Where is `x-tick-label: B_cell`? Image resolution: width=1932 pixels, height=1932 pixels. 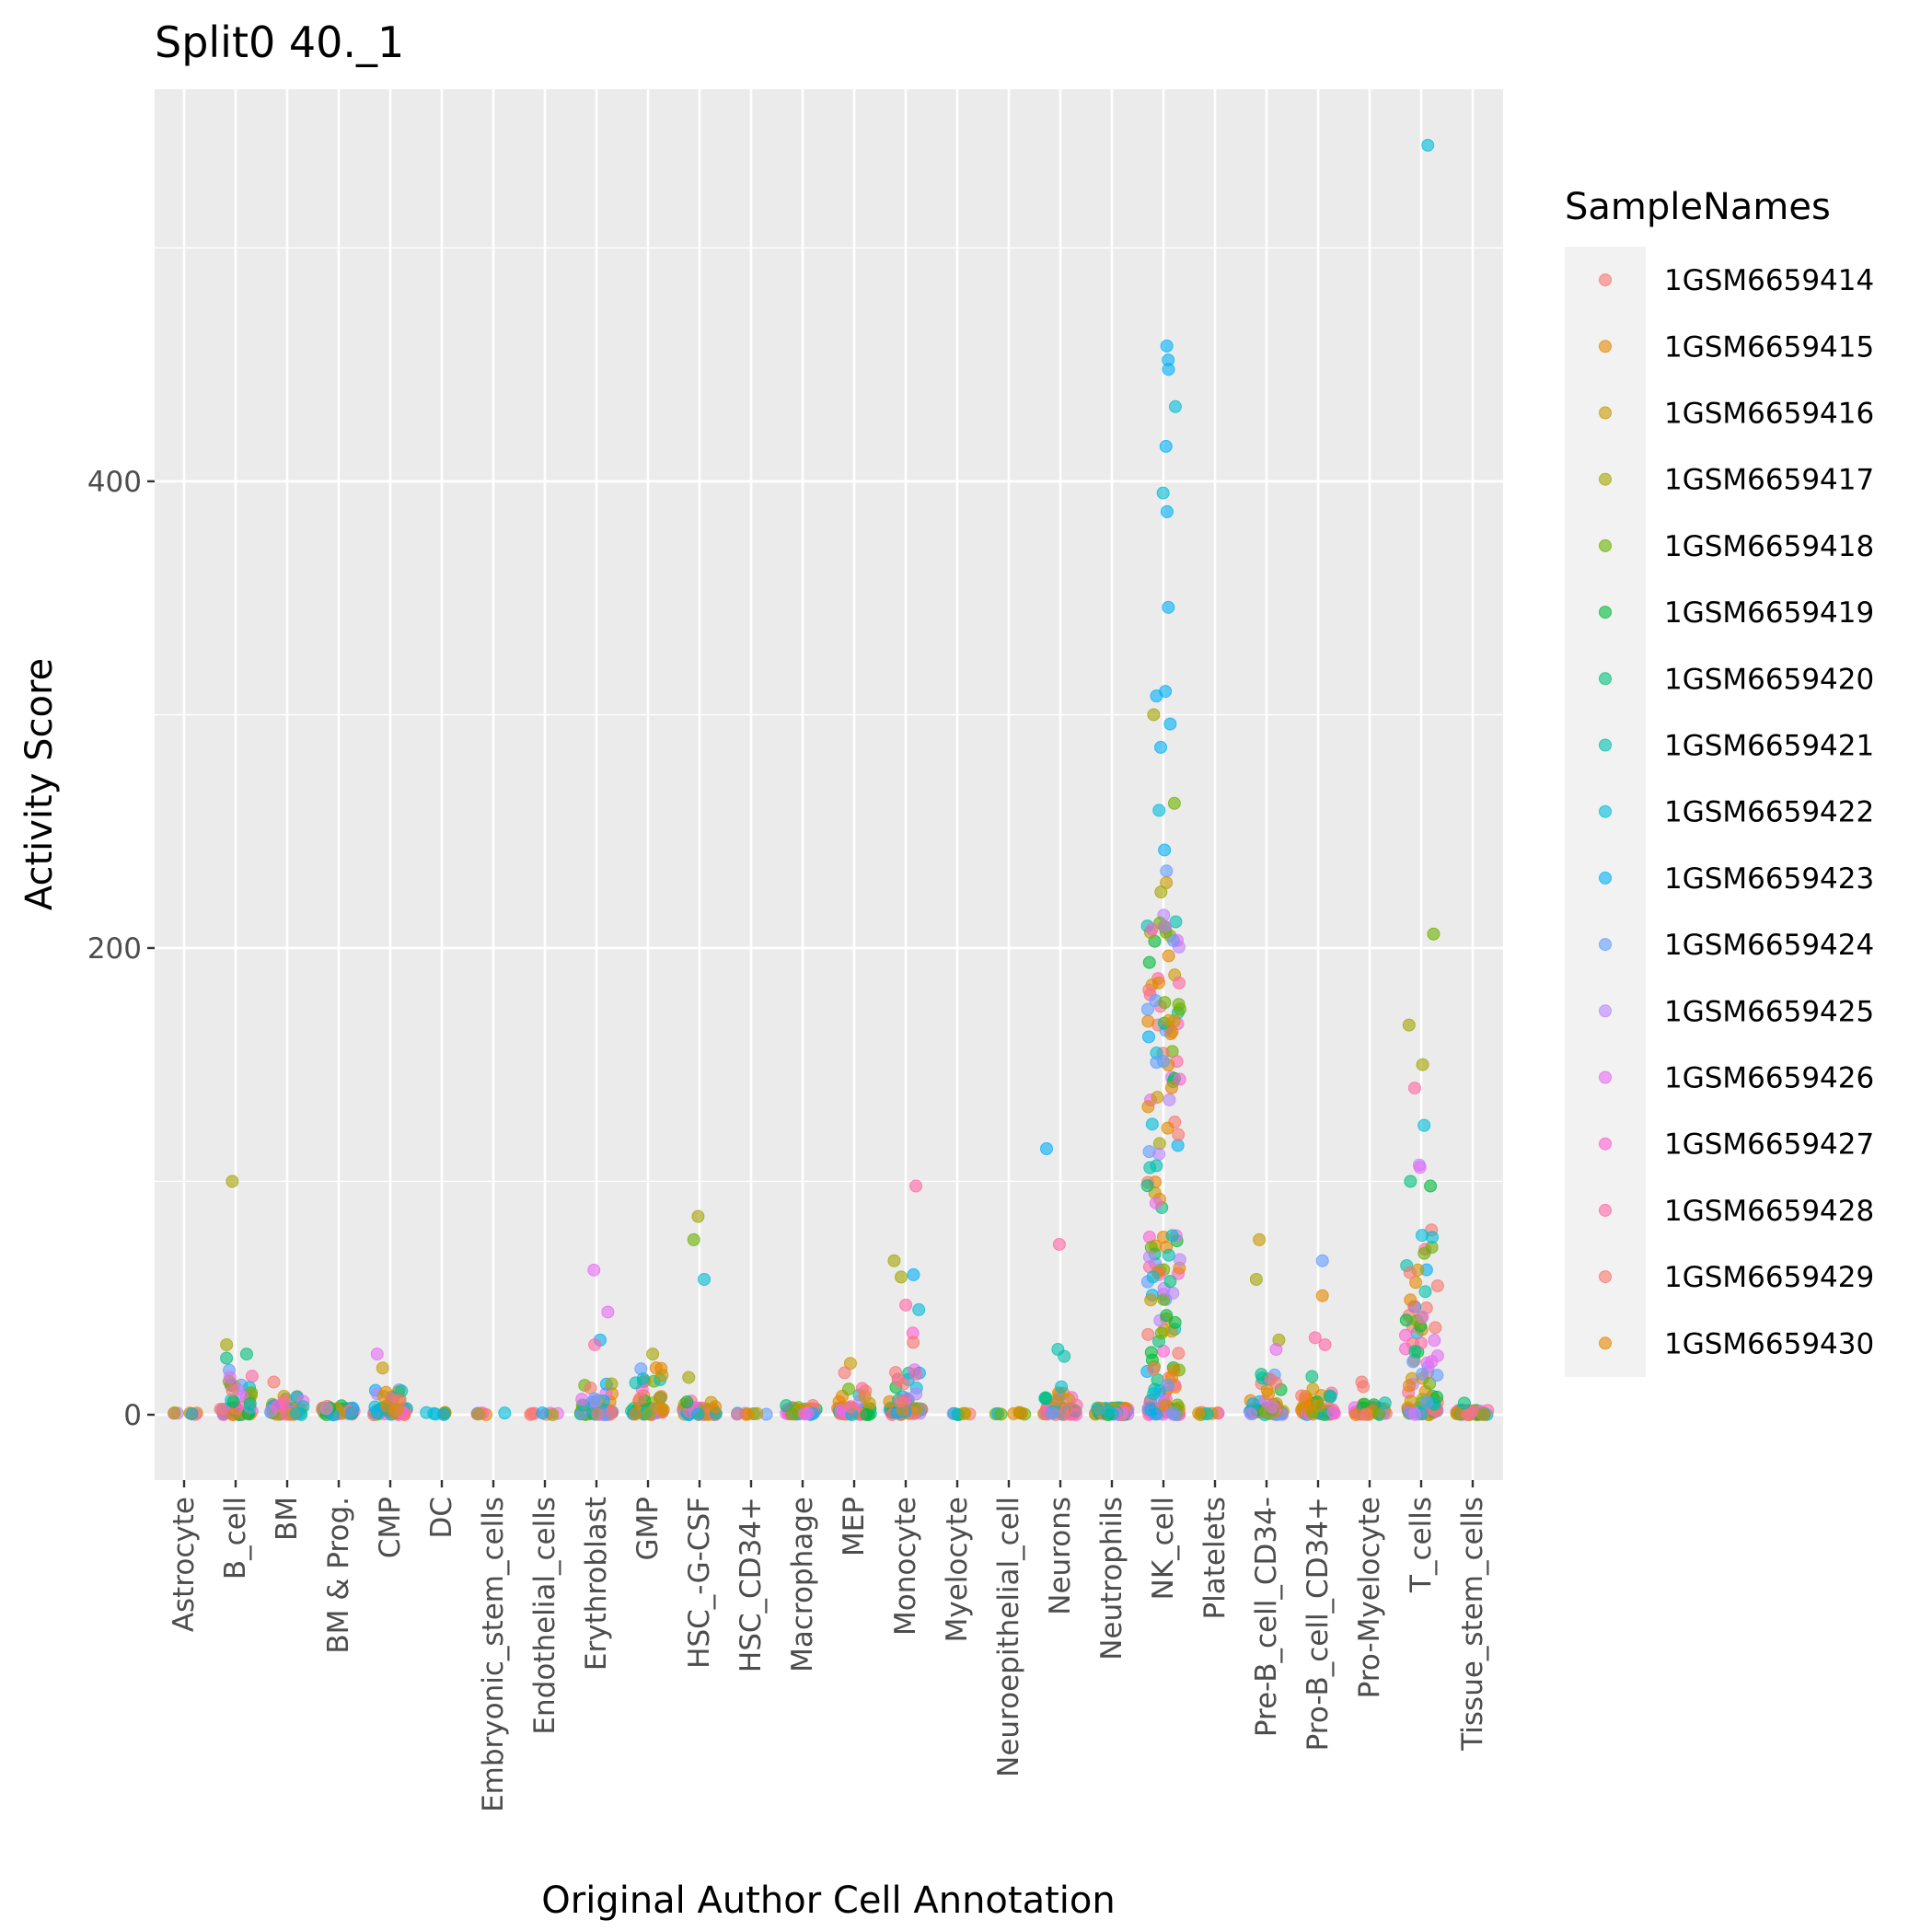 x-tick-label: B_cell is located at coordinates (236, 1538).